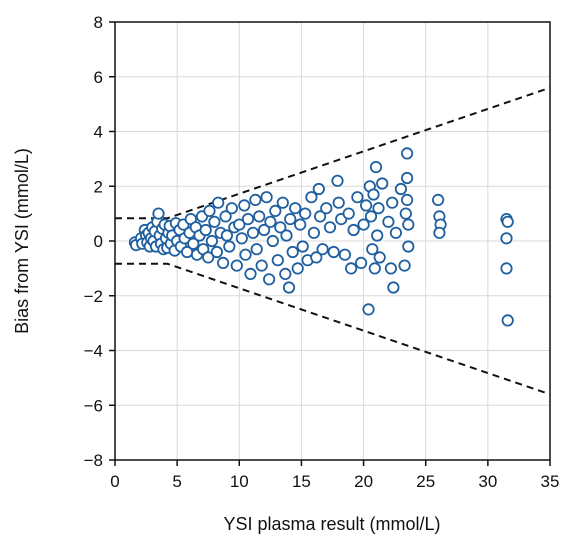  What do you see at coordinates (98, 77) in the screenshot?
I see `y-tick-label: 6` at bounding box center [98, 77].